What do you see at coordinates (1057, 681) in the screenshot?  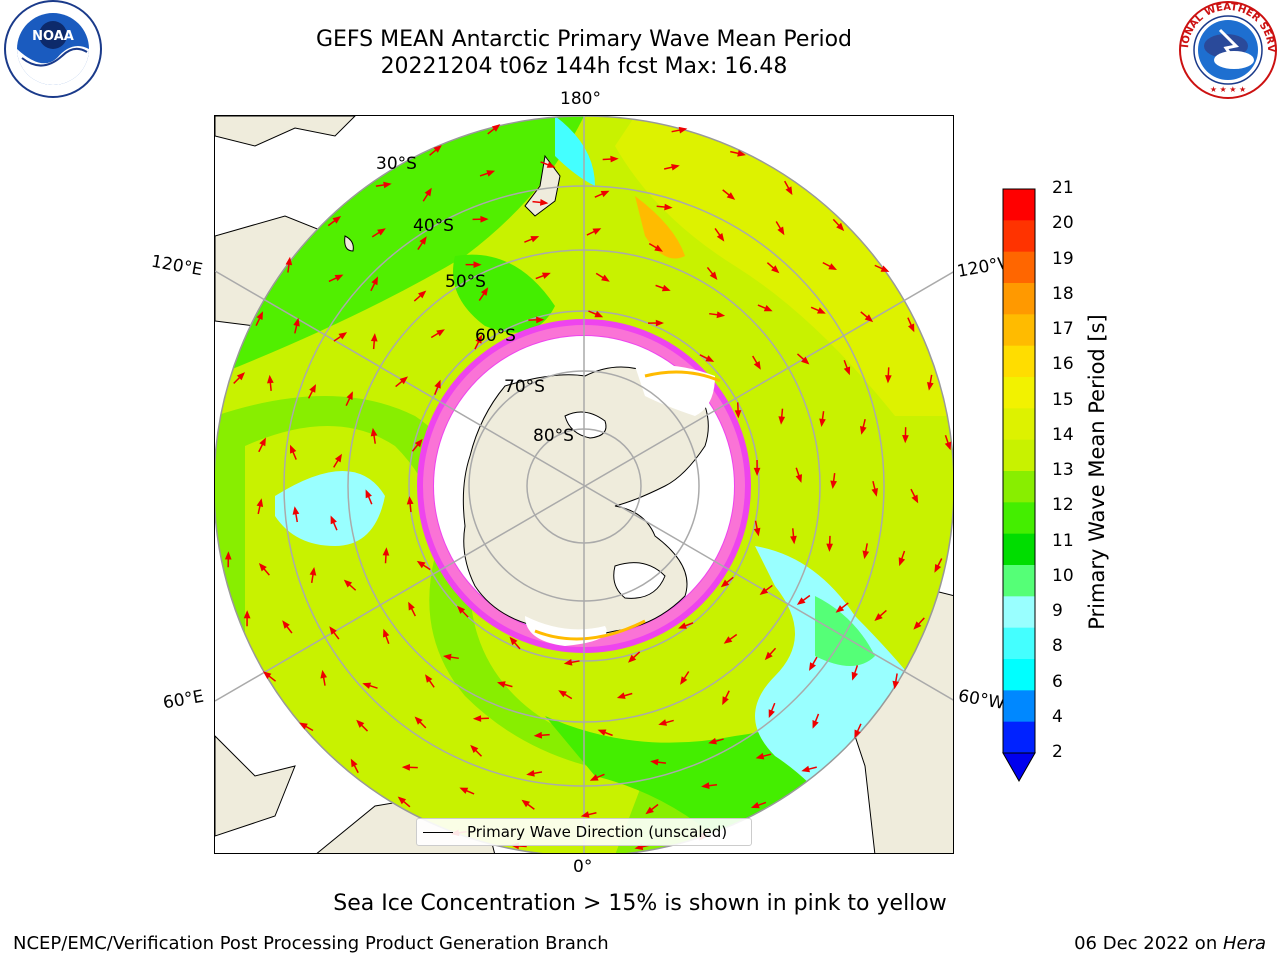 I see `colorbar-tick-label: 6` at bounding box center [1057, 681].